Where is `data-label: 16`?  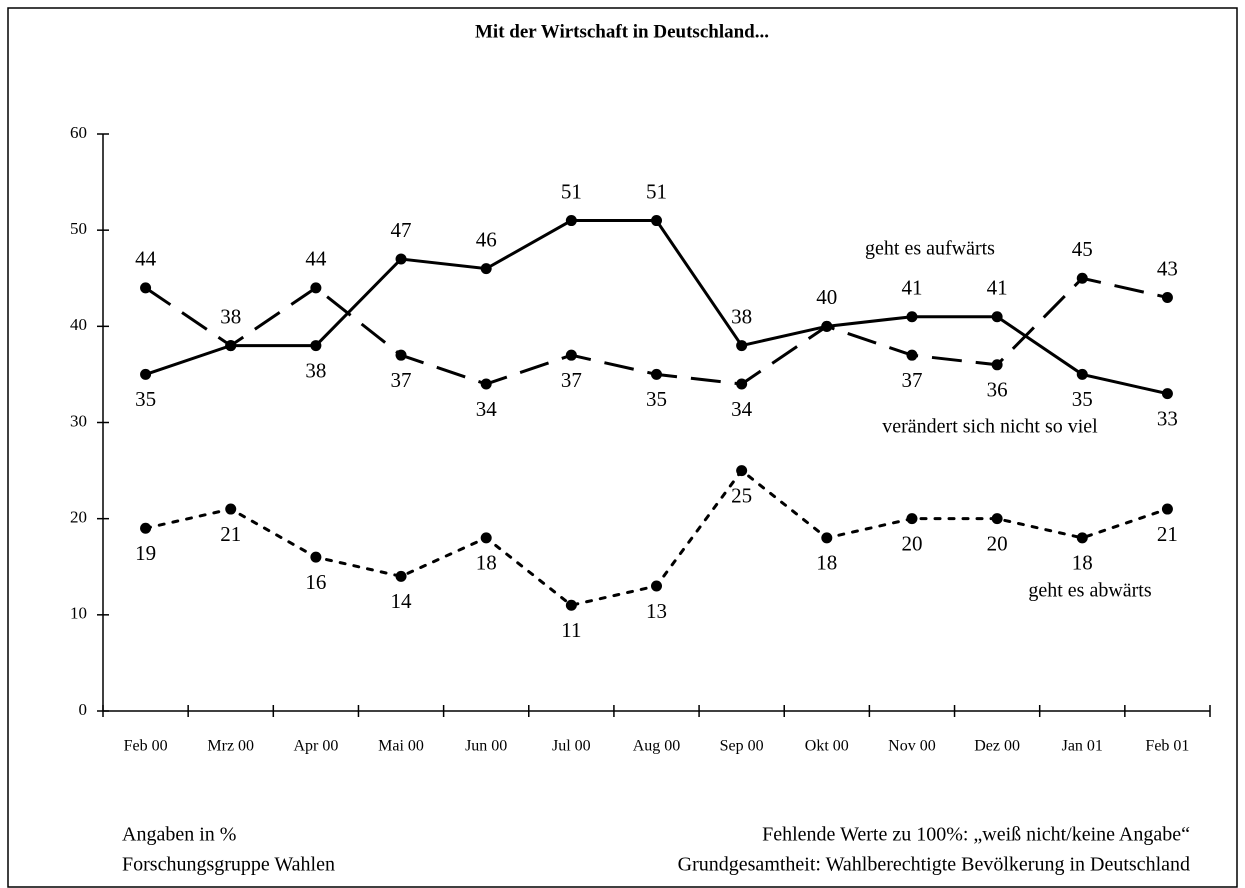
data-label: 16 is located at coordinates (315, 582).